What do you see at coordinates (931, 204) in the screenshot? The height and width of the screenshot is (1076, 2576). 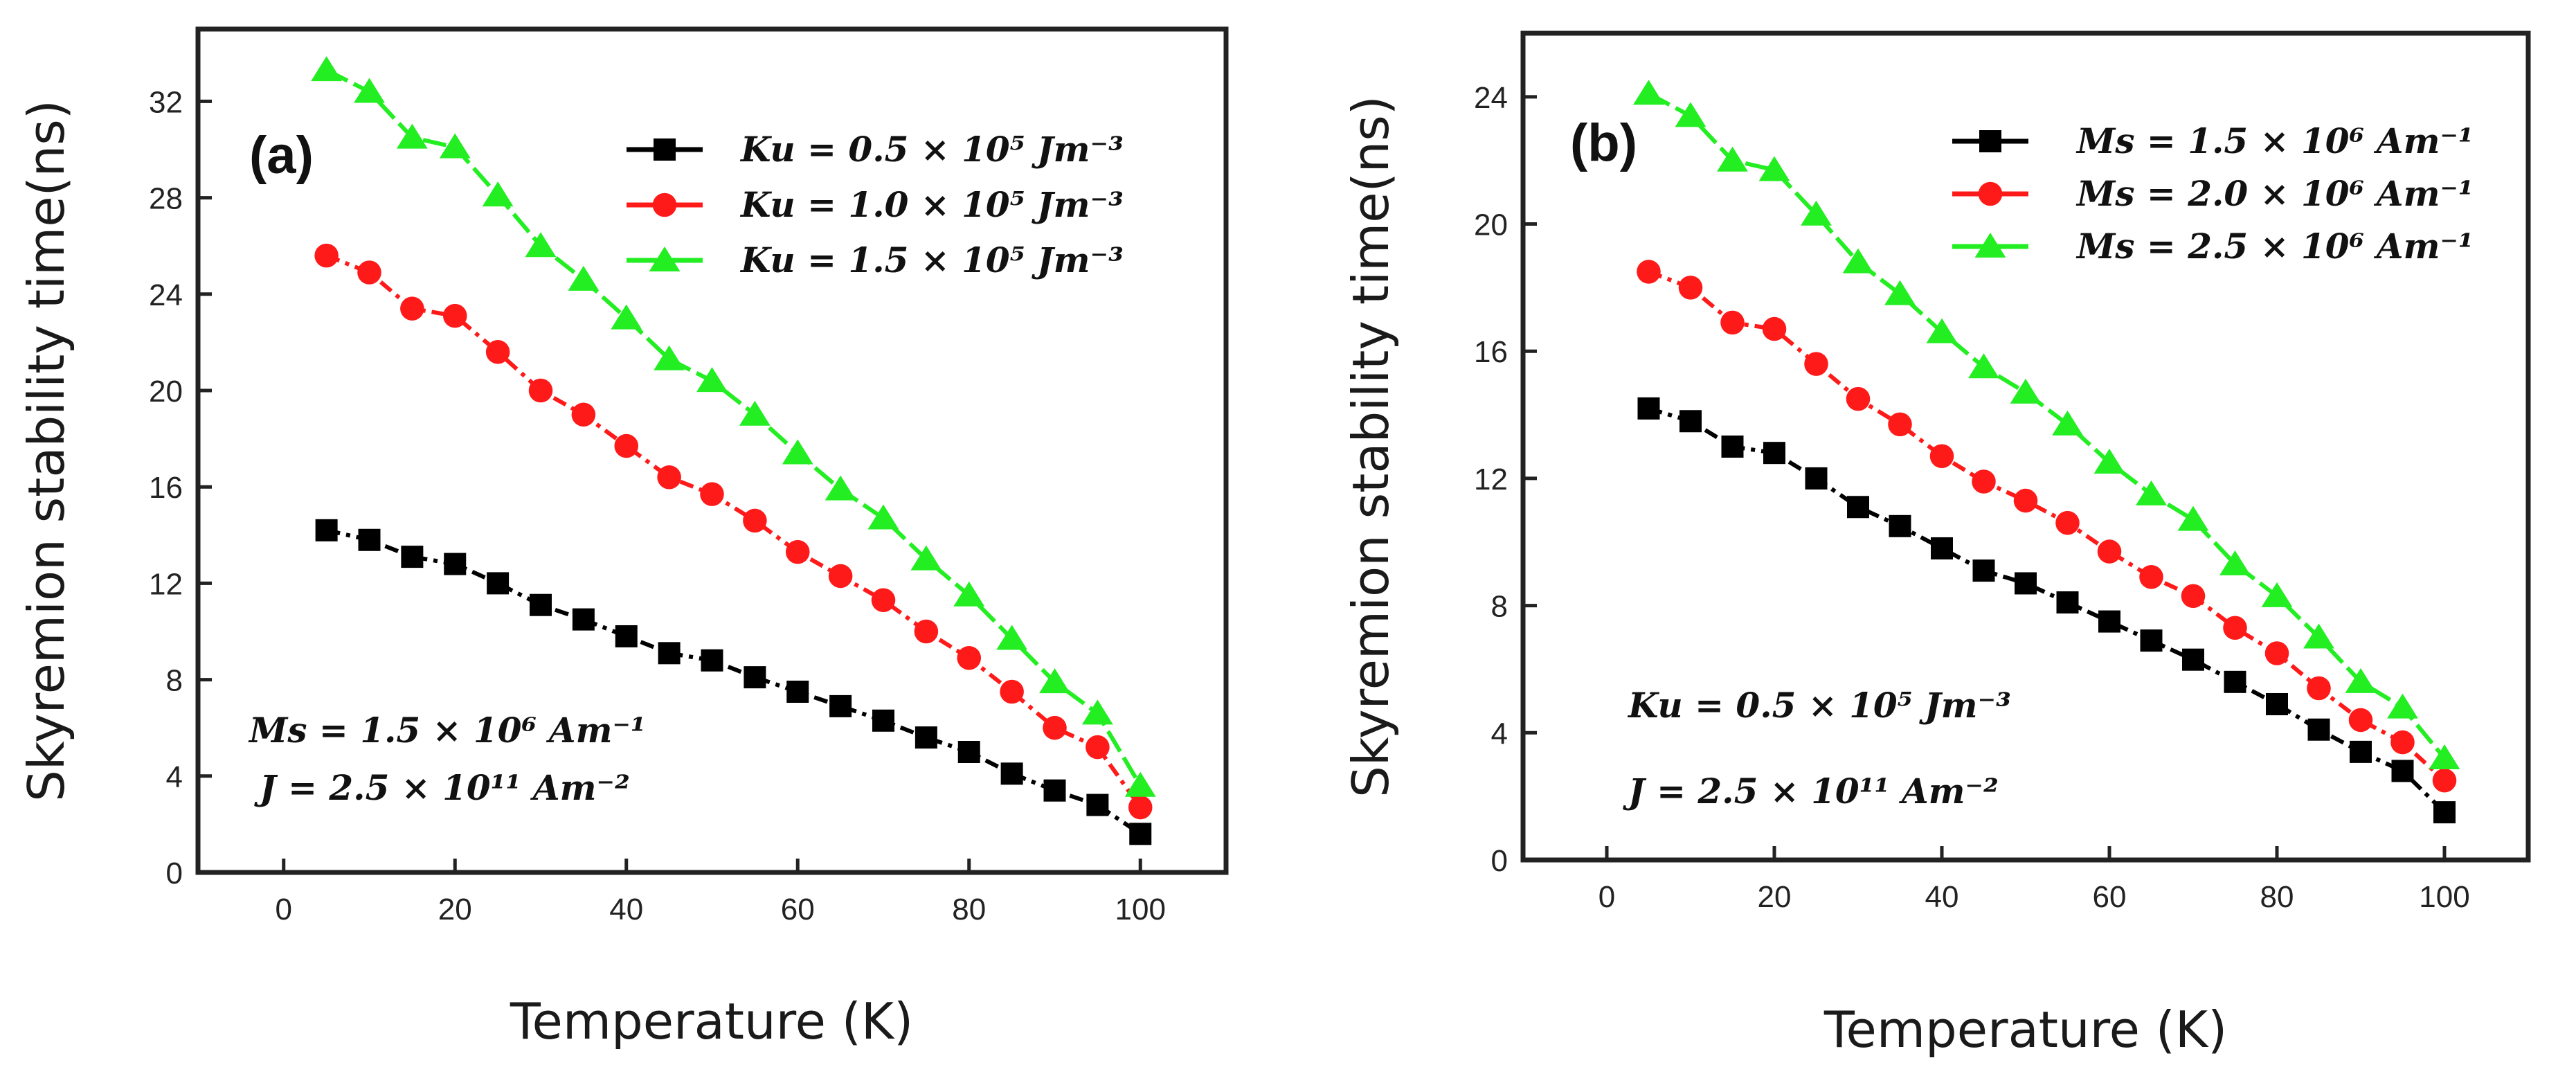 I see `legend-label: Ku = 1.0 × 10⁵ Jm⁻³` at bounding box center [931, 204].